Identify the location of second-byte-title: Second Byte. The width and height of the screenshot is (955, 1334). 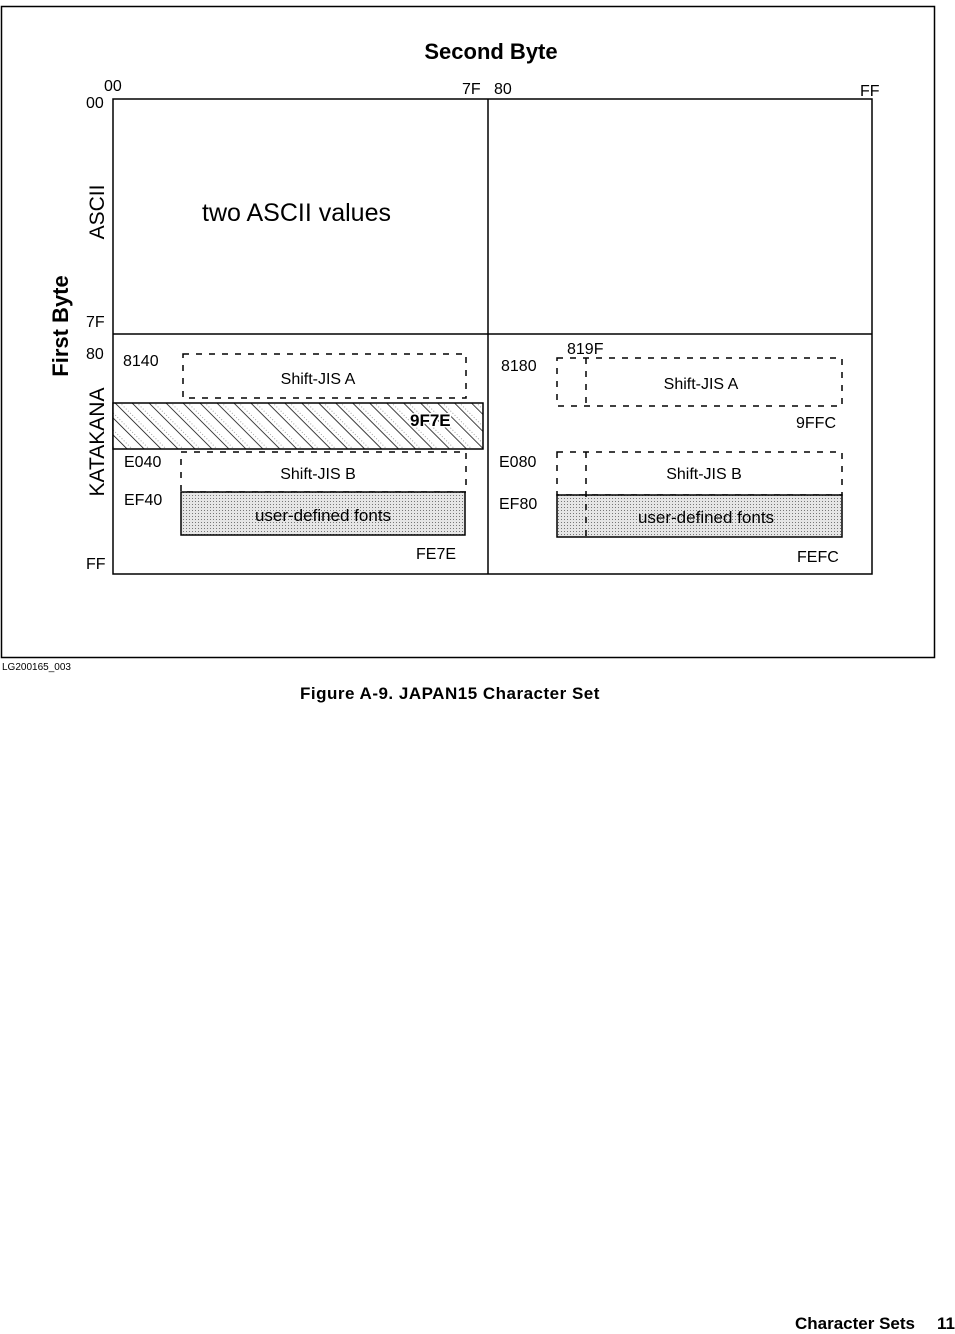
(490, 51).